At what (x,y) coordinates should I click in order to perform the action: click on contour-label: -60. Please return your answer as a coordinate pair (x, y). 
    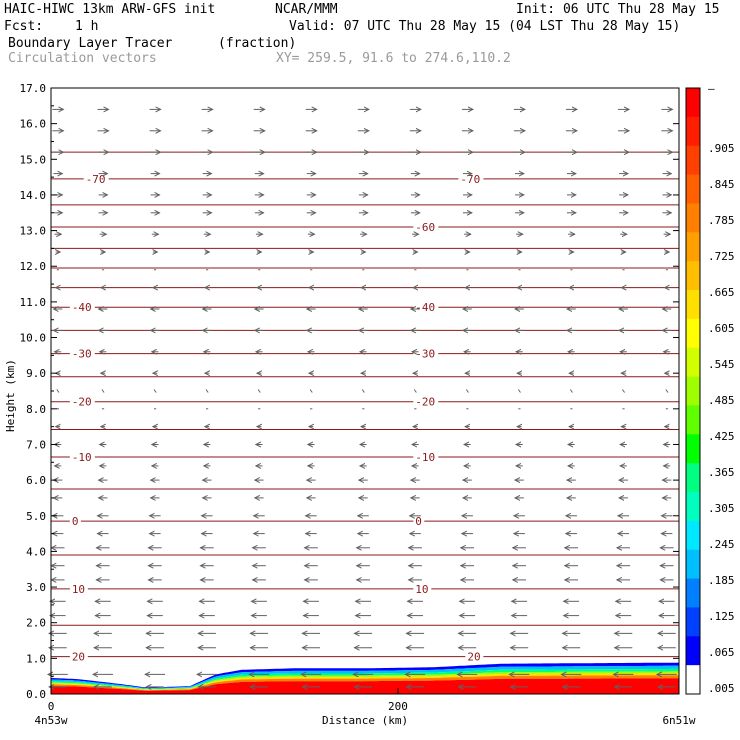
    Looking at the image, I should click on (425, 227).